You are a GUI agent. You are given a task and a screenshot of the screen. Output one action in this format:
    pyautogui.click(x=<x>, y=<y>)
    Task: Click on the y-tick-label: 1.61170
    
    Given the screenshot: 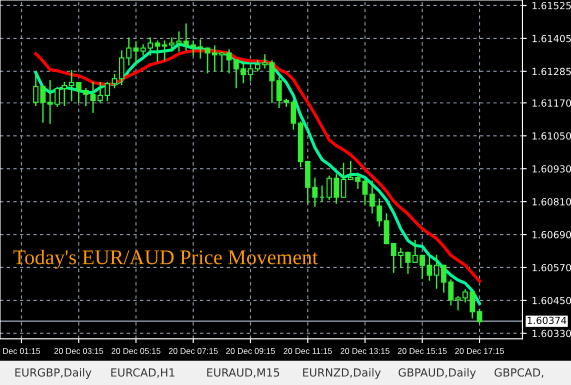 What is the action you would take?
    pyautogui.click(x=551, y=103)
    